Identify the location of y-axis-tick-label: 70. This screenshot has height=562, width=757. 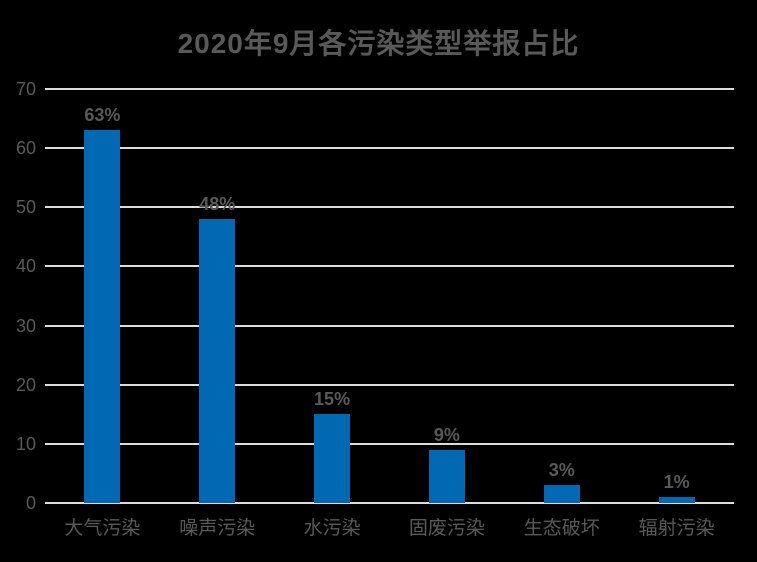
(25, 89).